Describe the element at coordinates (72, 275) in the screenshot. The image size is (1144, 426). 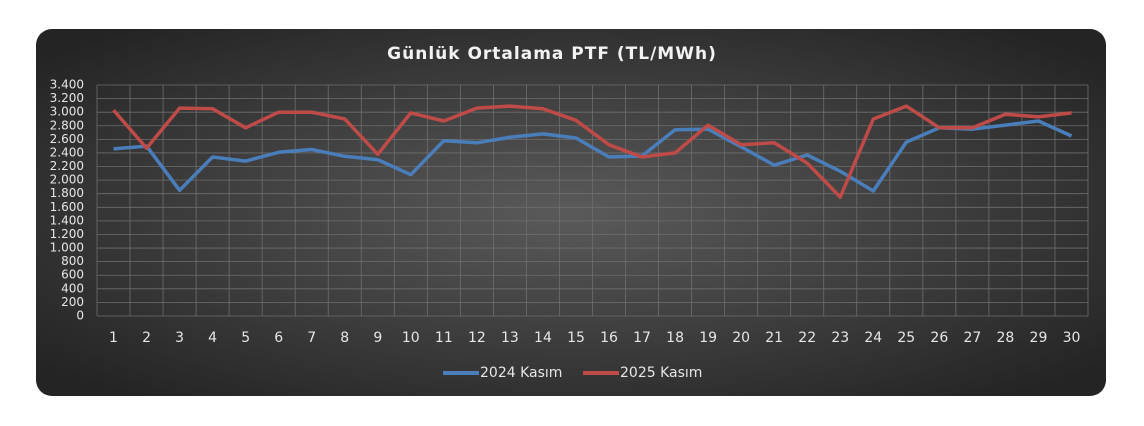
I see `y-tick-label: 600` at that location.